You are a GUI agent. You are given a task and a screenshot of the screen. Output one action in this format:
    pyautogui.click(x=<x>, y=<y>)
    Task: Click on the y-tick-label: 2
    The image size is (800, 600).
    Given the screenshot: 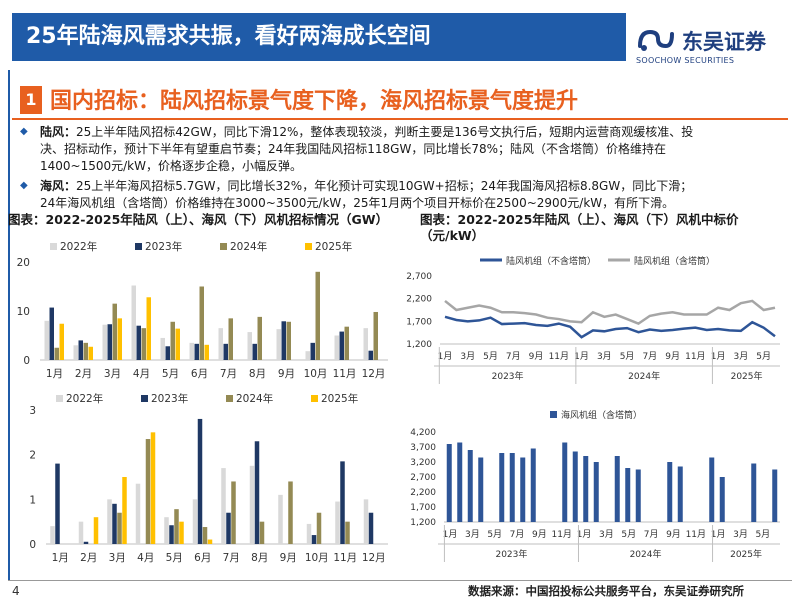 What is the action you would take?
    pyautogui.click(x=32, y=456)
    